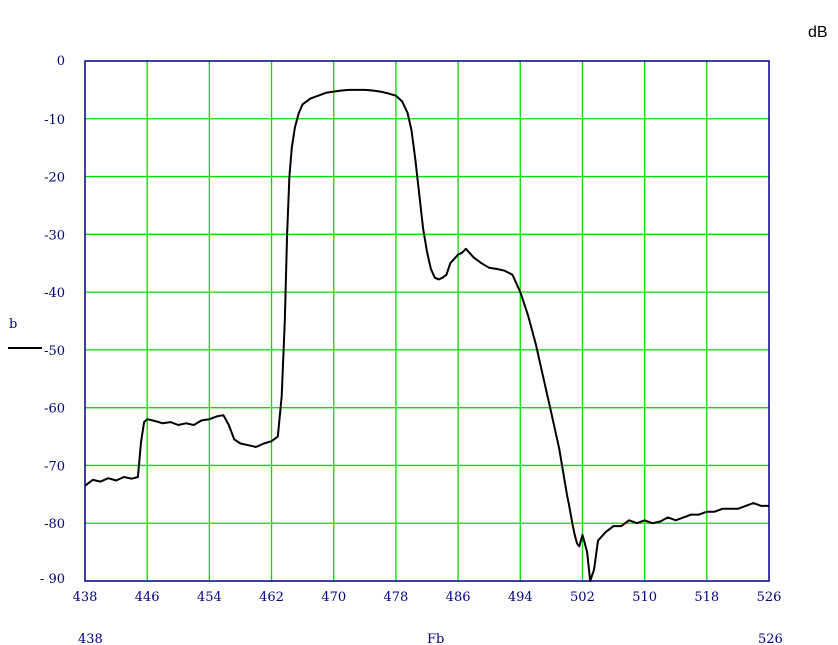 Image resolution: width=838 pixels, height=645 pixels. Describe the element at coordinates (769, 597) in the screenshot. I see `x-tick-label: 526` at that location.